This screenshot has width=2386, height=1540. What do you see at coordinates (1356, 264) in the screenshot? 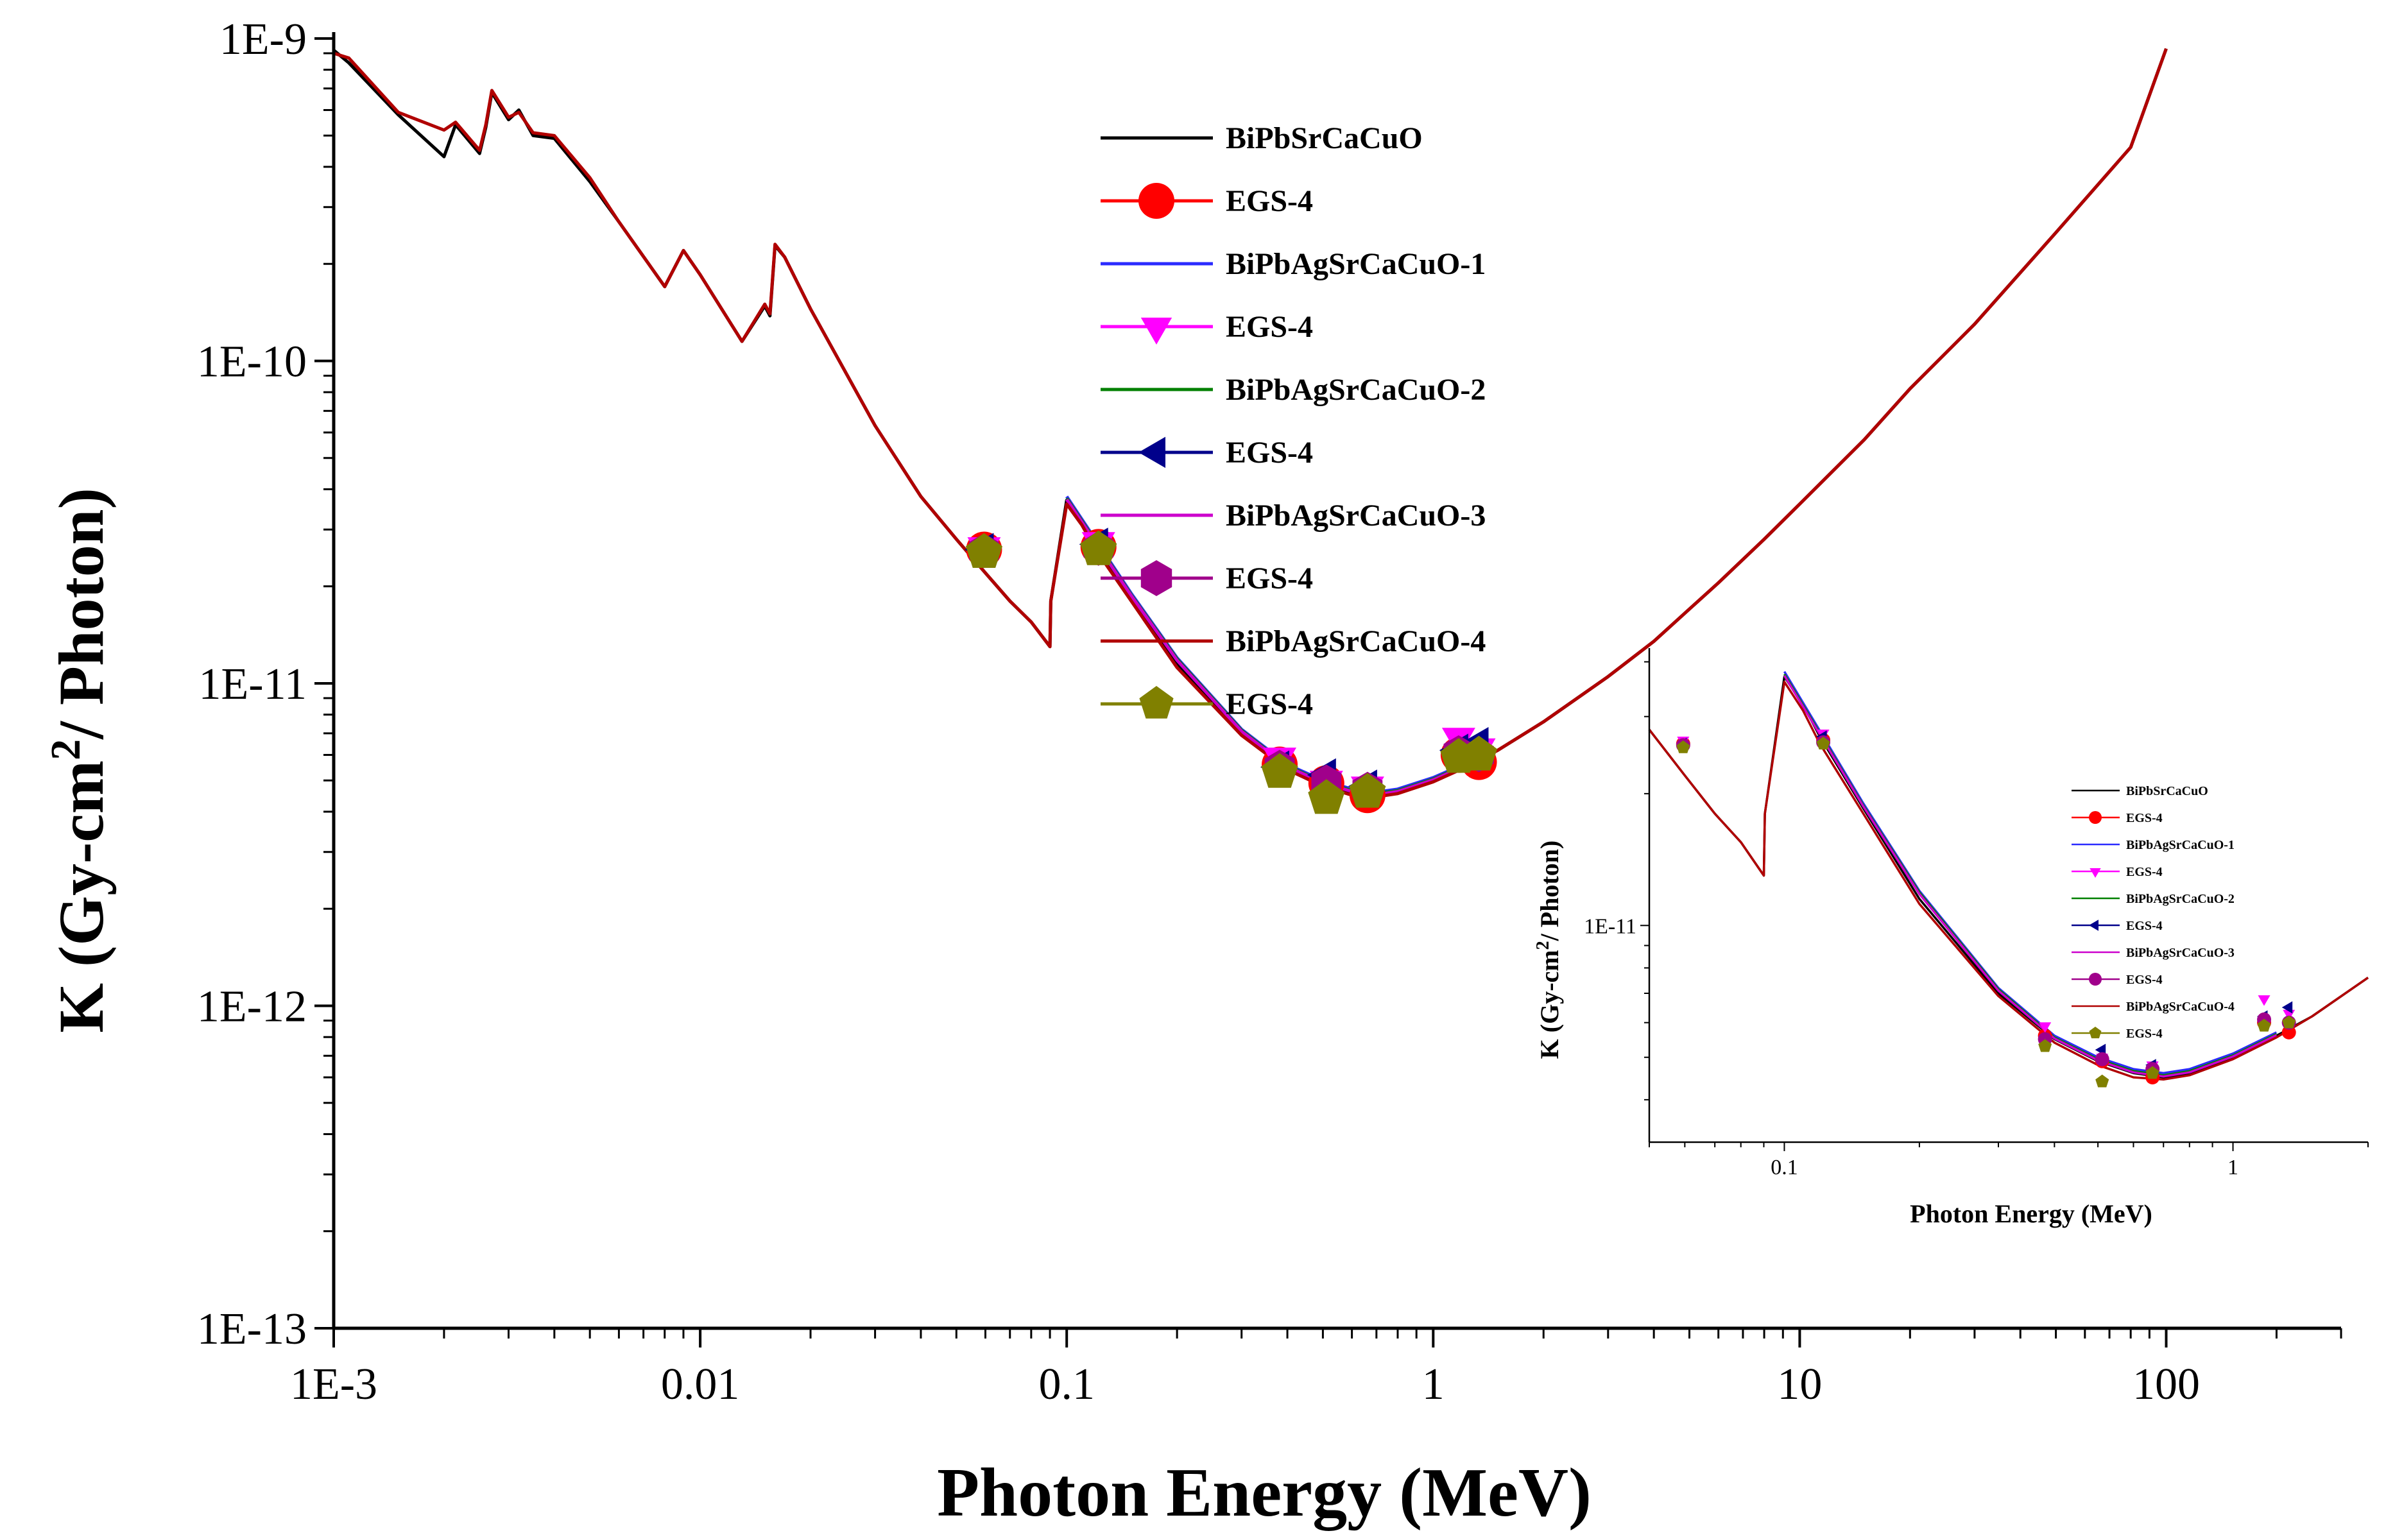
I see `main-legend-label: BiPbAgSrCaCuO-1` at bounding box center [1356, 264].